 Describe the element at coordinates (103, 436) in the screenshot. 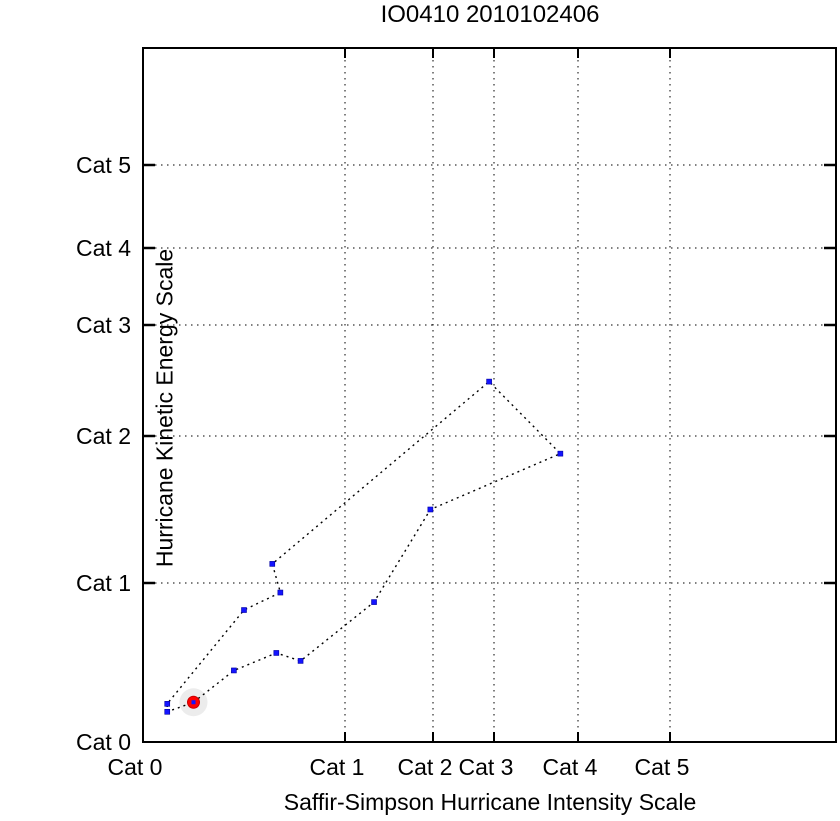

I see `y-tick-label: Cat 2` at that location.